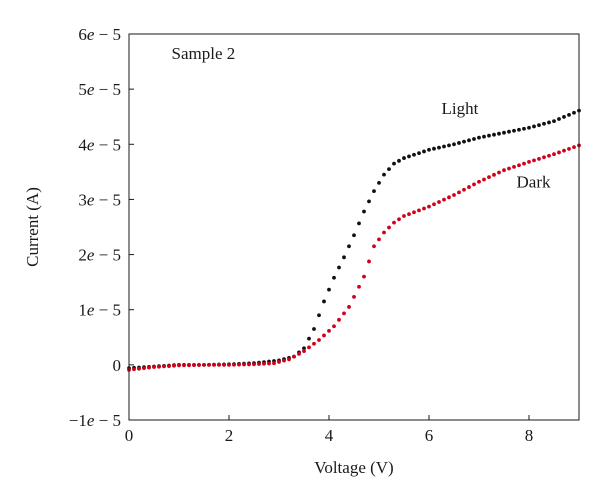 The height and width of the screenshot is (499, 600). I want to click on y-tick-label: 6e − 5, so click(99, 34).